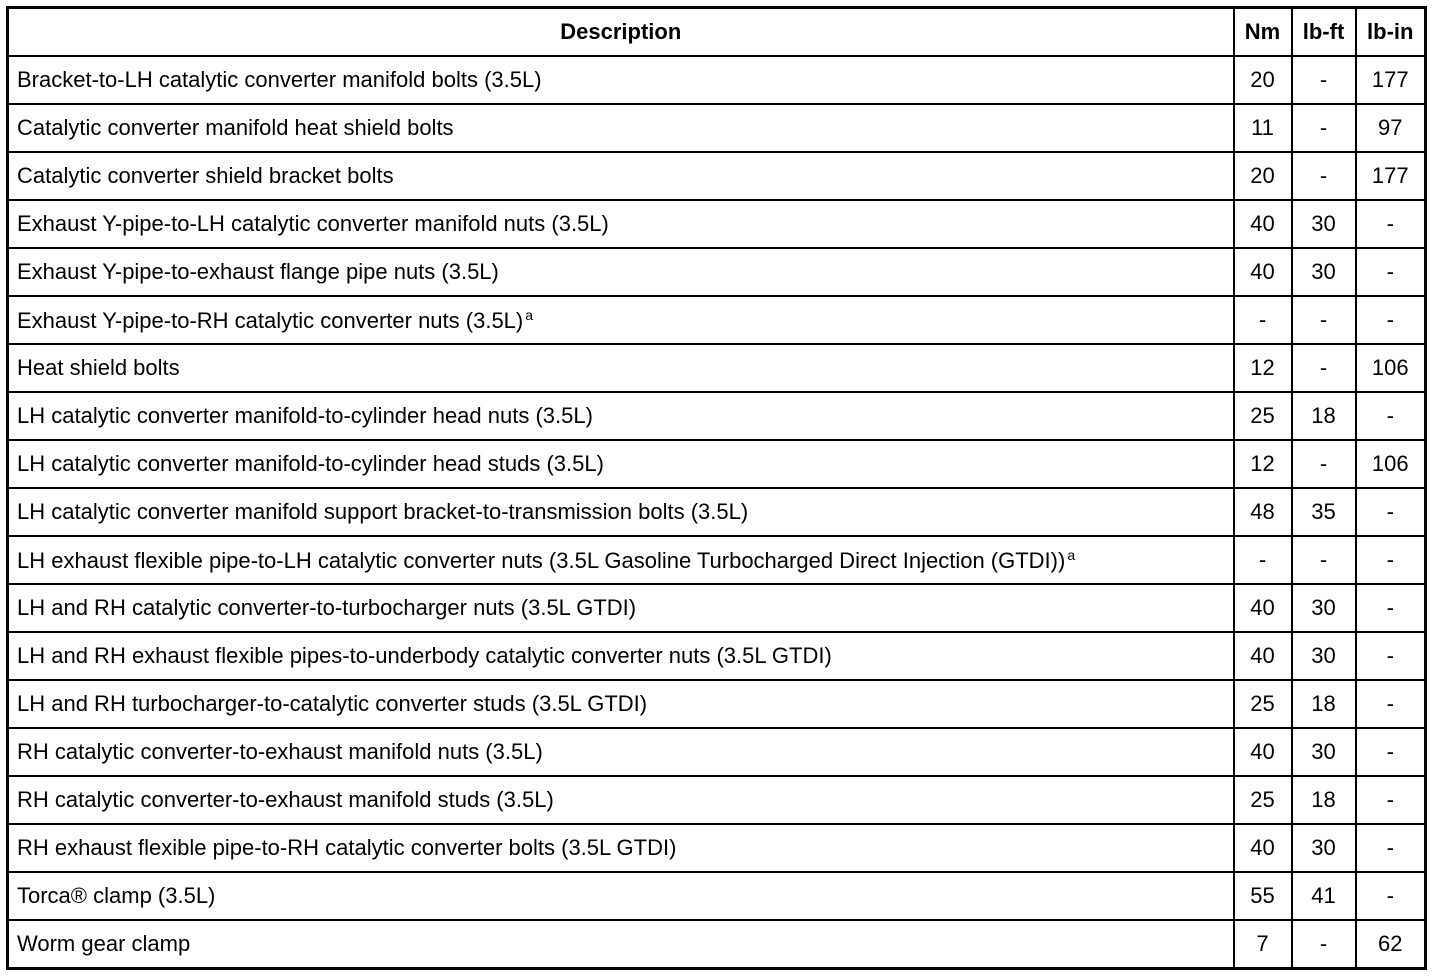 The height and width of the screenshot is (976, 1440). Describe the element at coordinates (104, 943) in the screenshot. I see `cell-text: Worm gear clamp` at that location.